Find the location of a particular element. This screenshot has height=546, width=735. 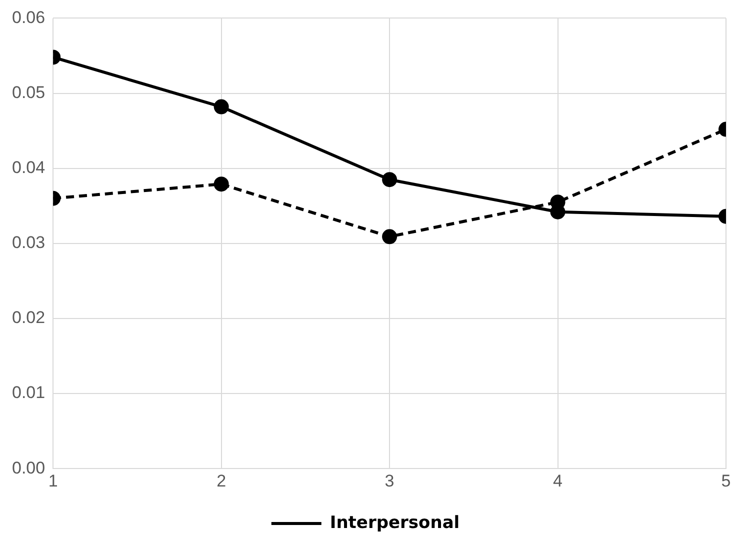

y-tick-label: 0.00 is located at coordinates (29, 468).